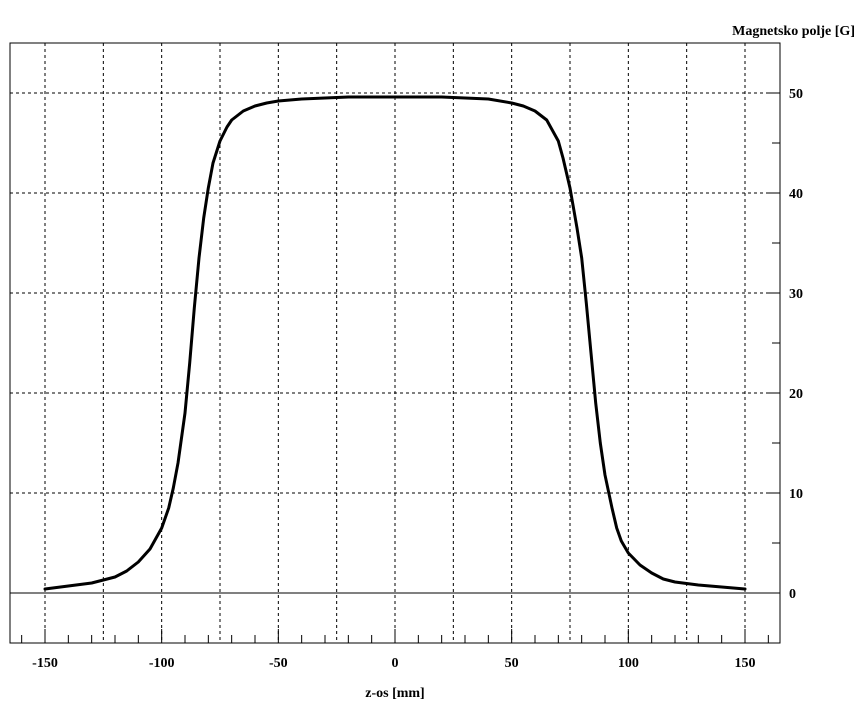  What do you see at coordinates (512, 663) in the screenshot?
I see `x-tick-label: 50` at bounding box center [512, 663].